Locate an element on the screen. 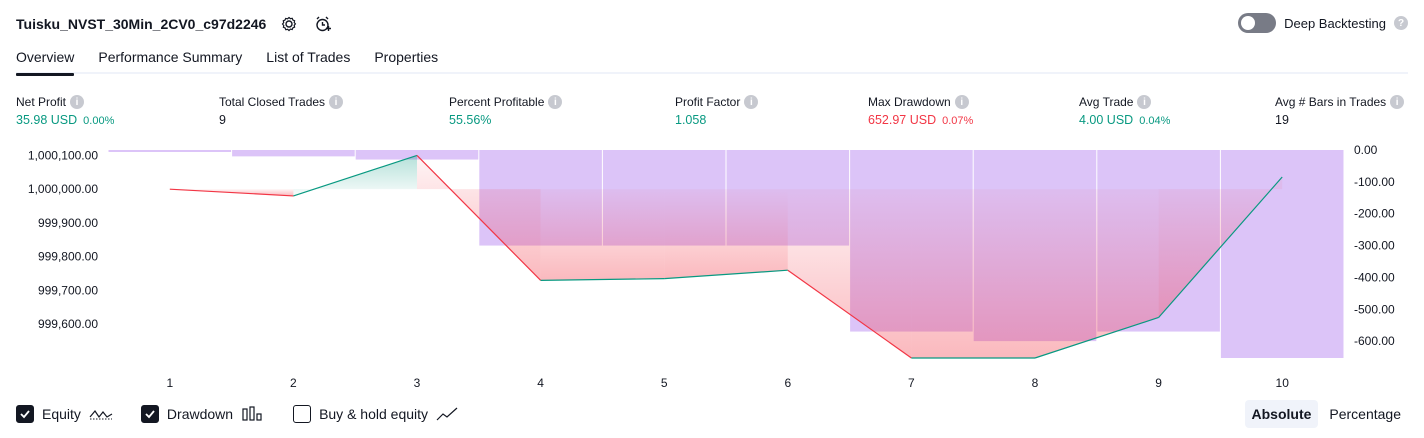  metric-percent: 0.04% is located at coordinates (1155, 121).